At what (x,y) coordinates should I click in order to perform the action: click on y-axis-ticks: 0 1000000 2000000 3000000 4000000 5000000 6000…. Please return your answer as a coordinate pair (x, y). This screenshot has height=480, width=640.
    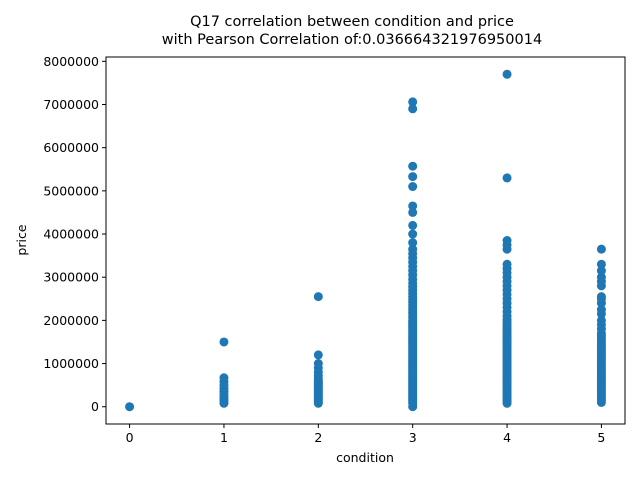
    Looking at the image, I should click on (74, 234).